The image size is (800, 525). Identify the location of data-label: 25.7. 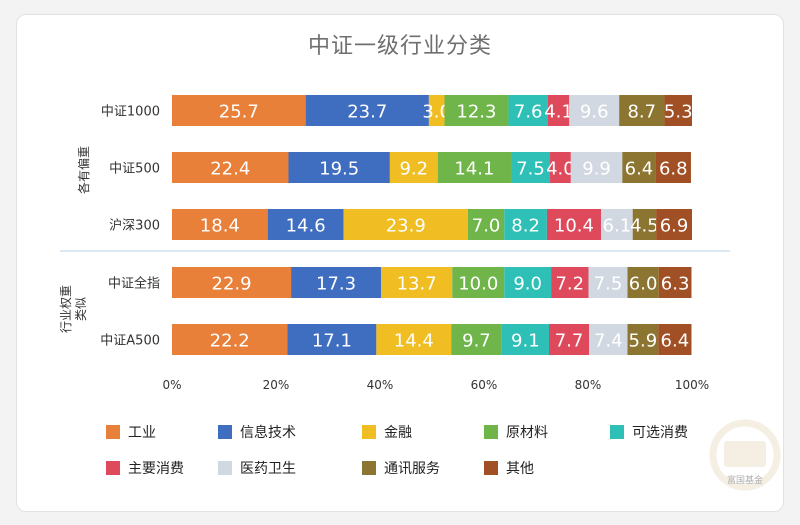
(239, 112).